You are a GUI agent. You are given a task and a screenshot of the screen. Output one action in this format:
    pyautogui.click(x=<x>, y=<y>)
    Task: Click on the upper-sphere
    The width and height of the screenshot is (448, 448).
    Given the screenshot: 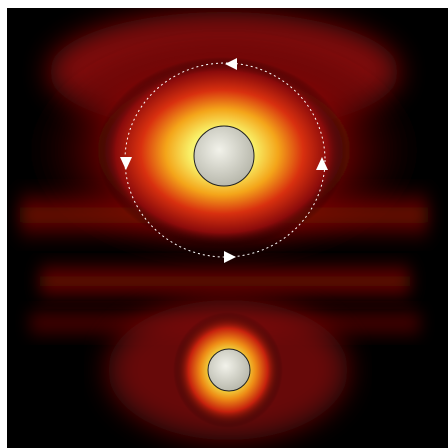 What is the action you would take?
    pyautogui.click(x=224, y=156)
    